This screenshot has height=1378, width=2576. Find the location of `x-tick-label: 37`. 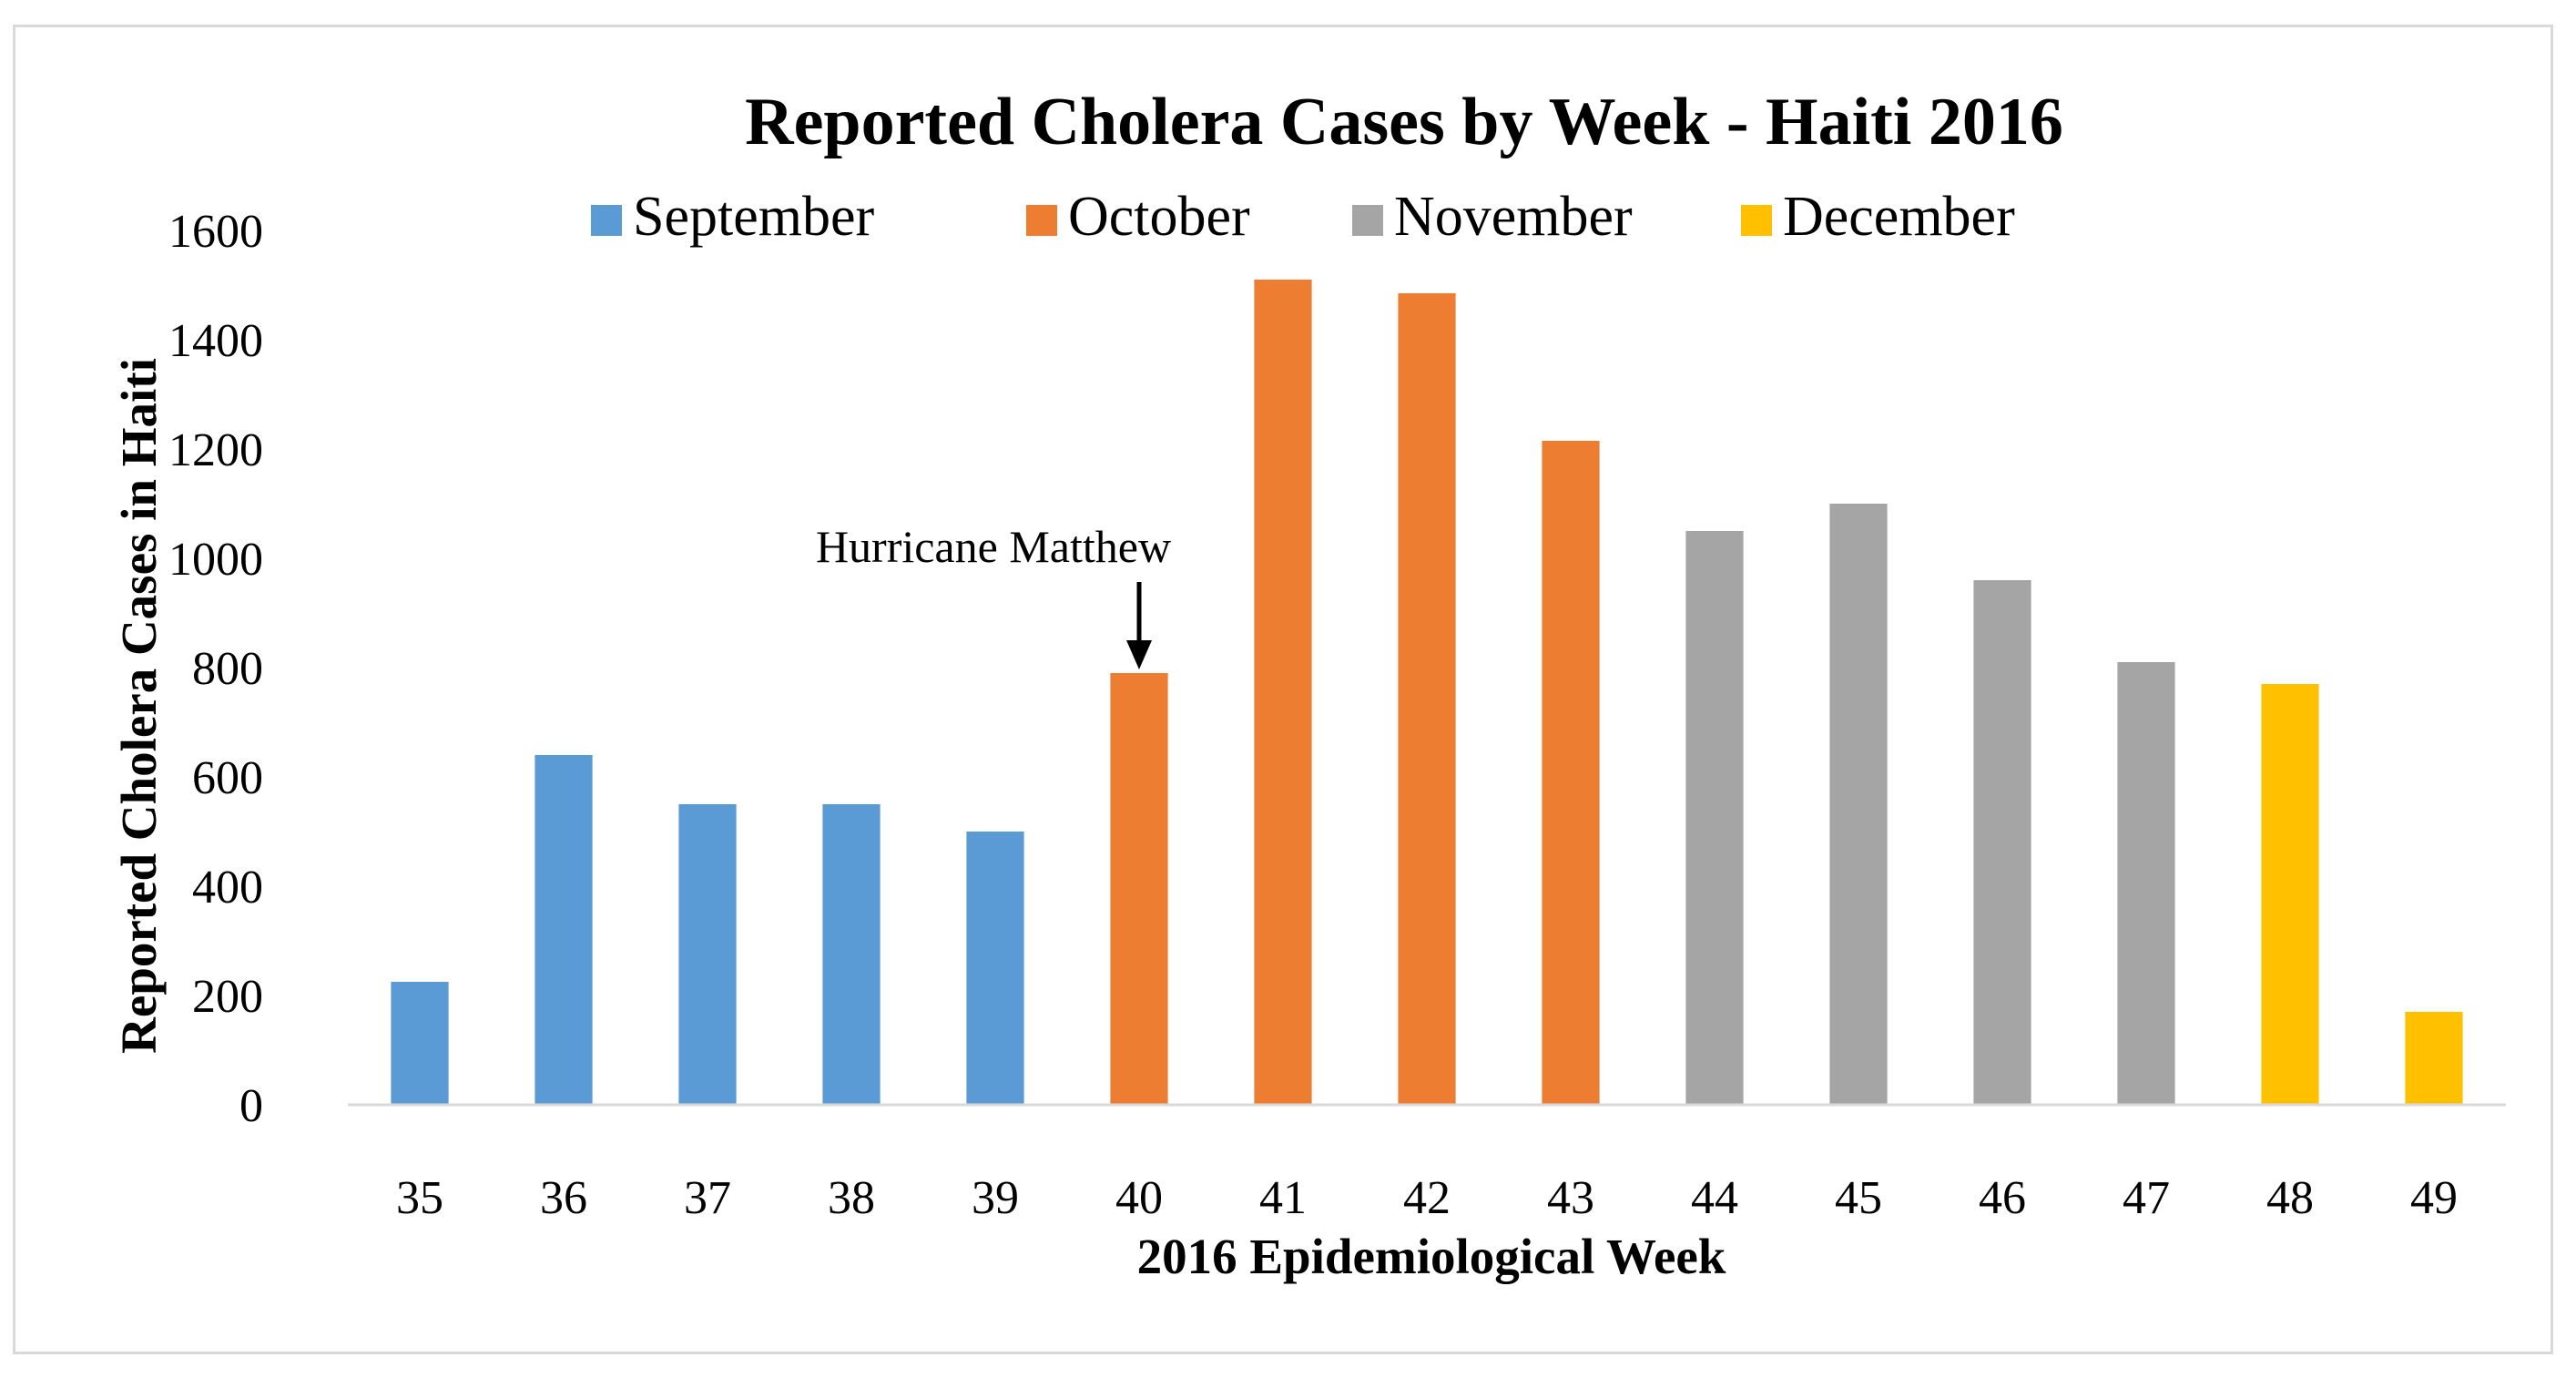

x-tick-label: 37 is located at coordinates (707, 1198).